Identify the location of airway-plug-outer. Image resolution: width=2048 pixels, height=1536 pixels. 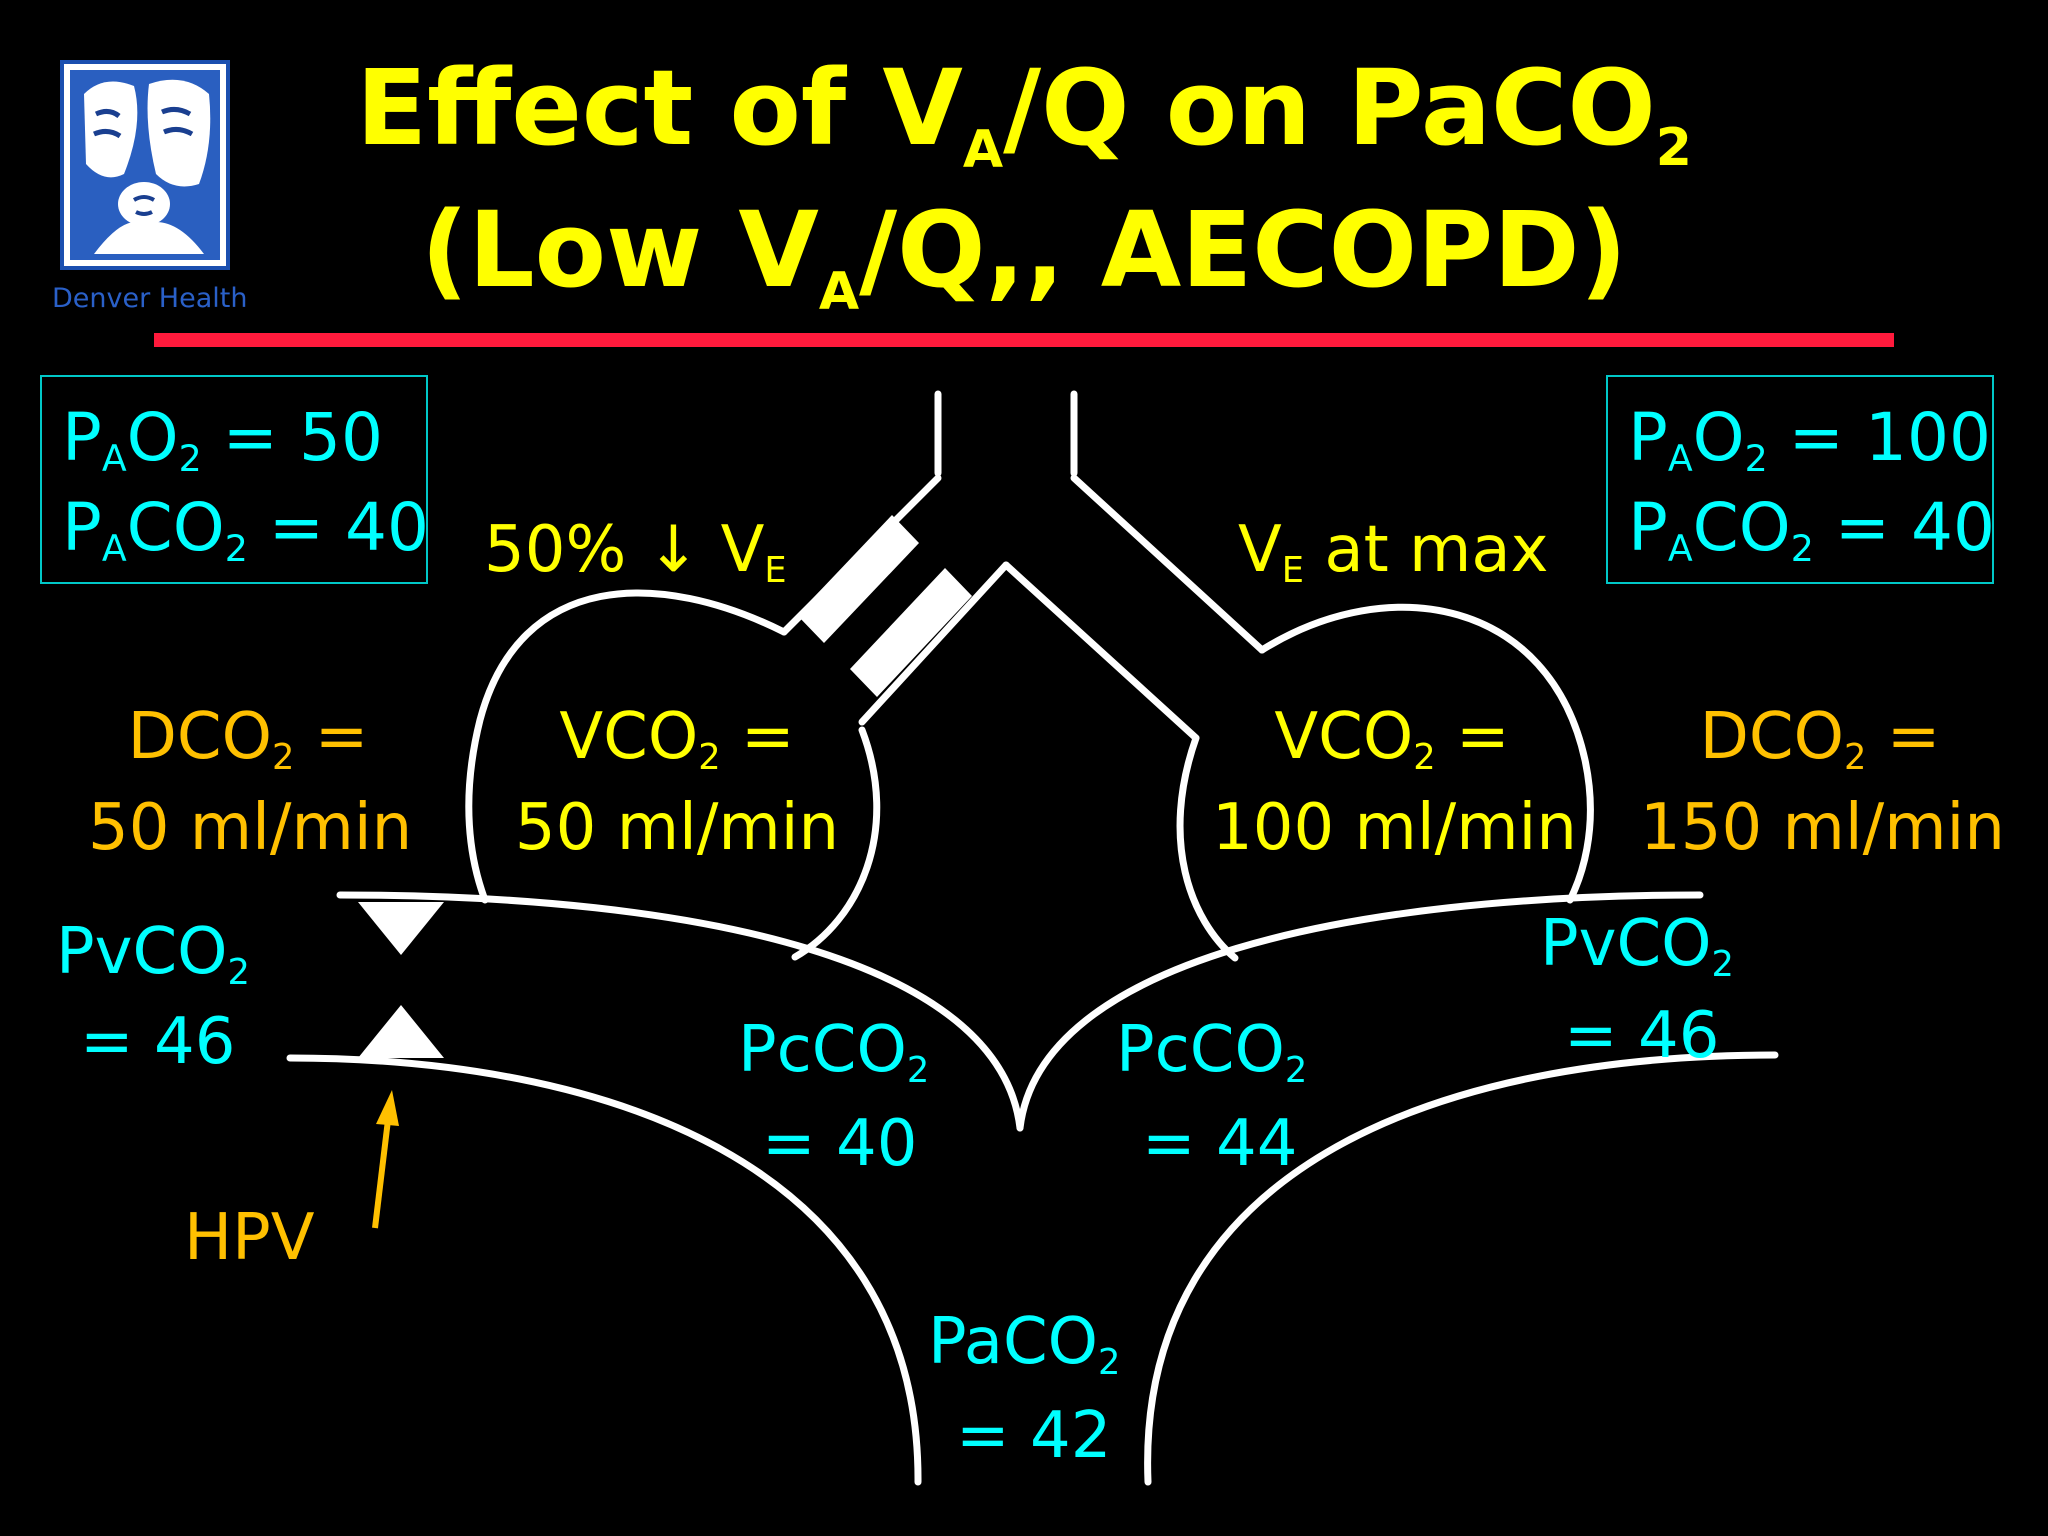
(858, 579).